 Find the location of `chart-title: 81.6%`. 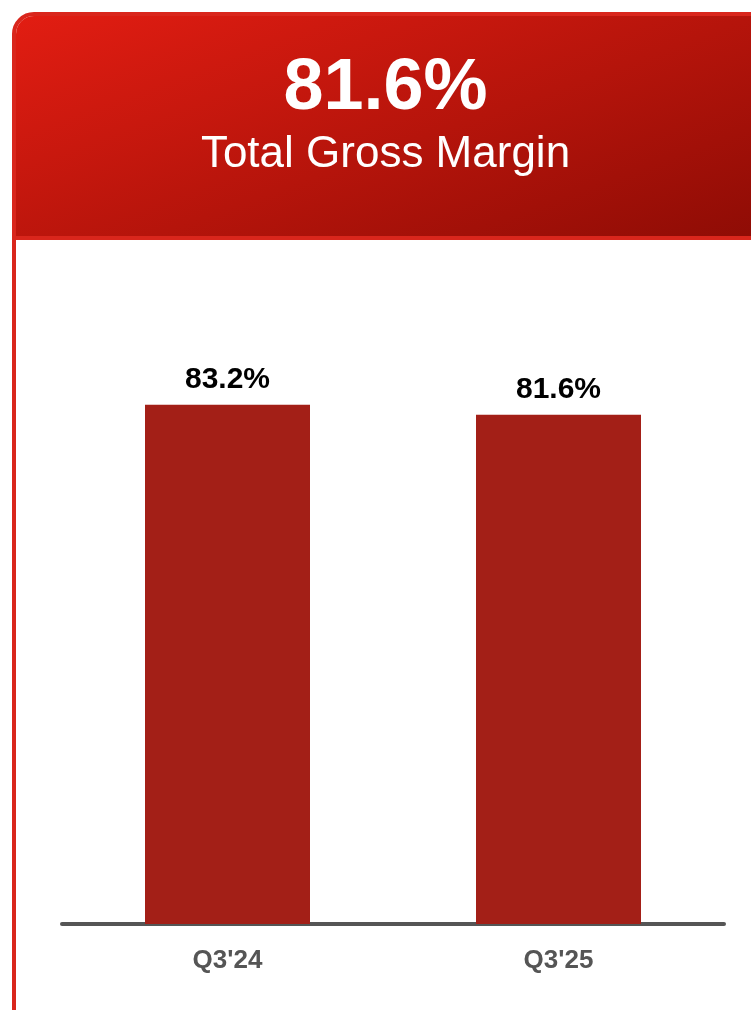

chart-title: 81.6% is located at coordinates (385, 83).